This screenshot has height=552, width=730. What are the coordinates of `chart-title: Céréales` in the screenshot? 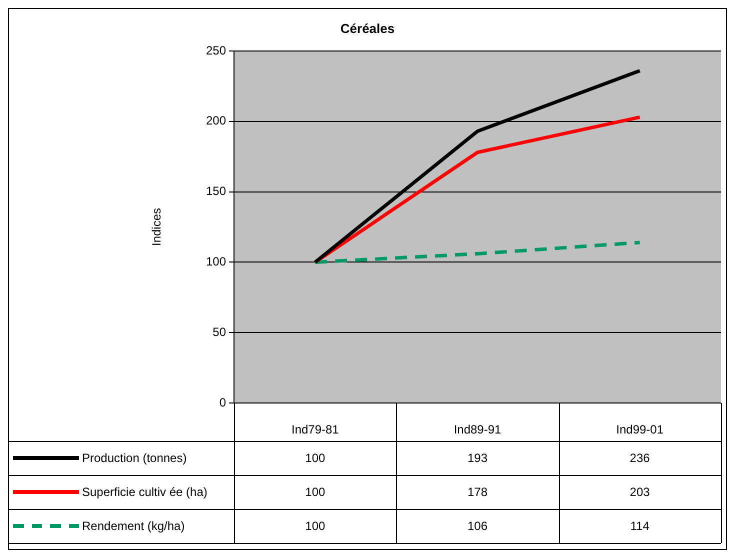 It's located at (367, 28).